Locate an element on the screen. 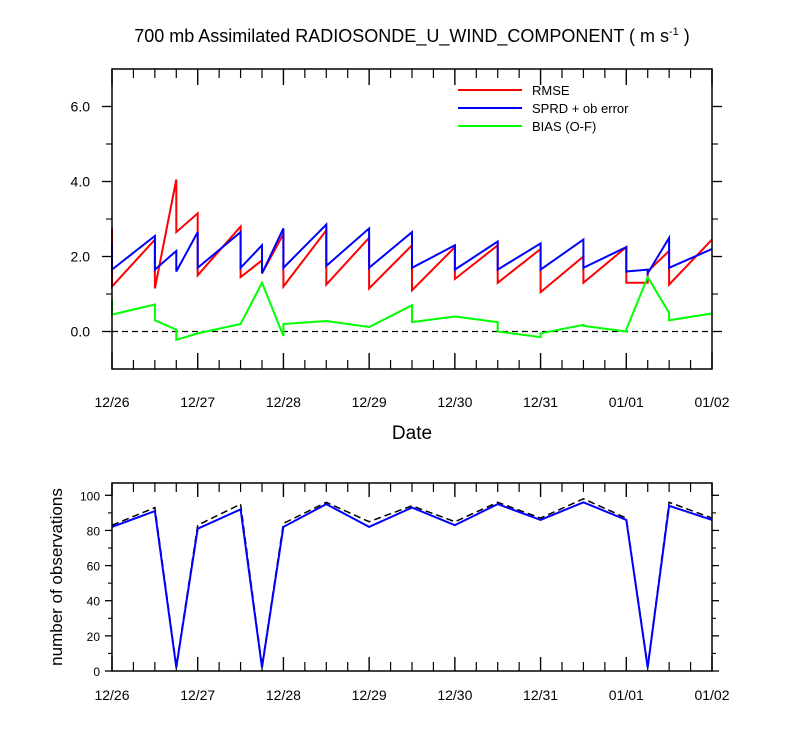  y-tick-label-40: 40 is located at coordinates (94, 602).